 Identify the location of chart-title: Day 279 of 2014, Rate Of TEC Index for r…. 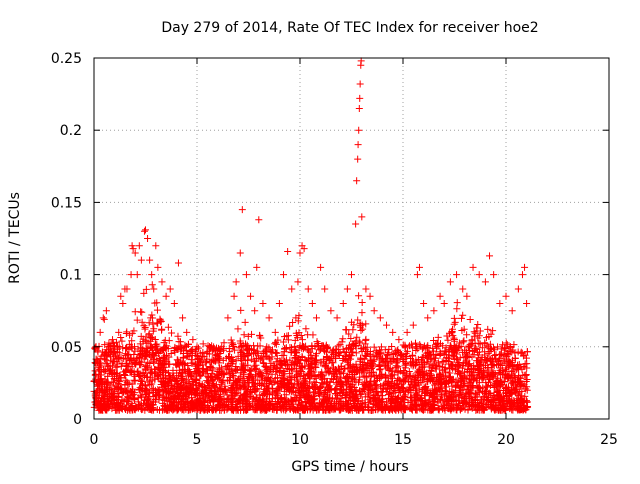
(349, 28).